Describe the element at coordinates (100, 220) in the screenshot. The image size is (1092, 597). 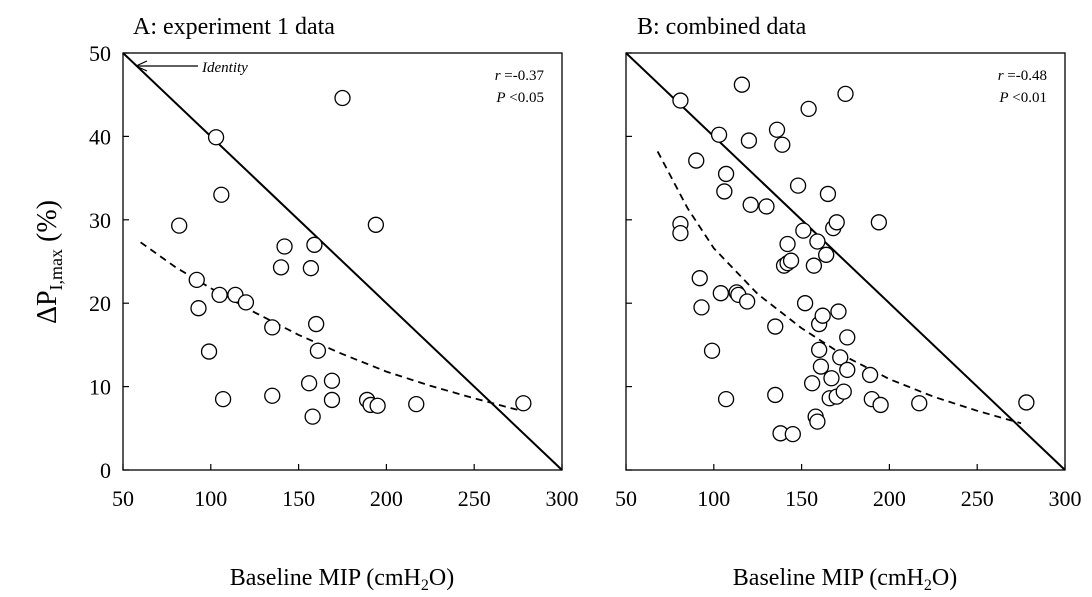
I see `panel-a-y-tick-label: 30` at that location.